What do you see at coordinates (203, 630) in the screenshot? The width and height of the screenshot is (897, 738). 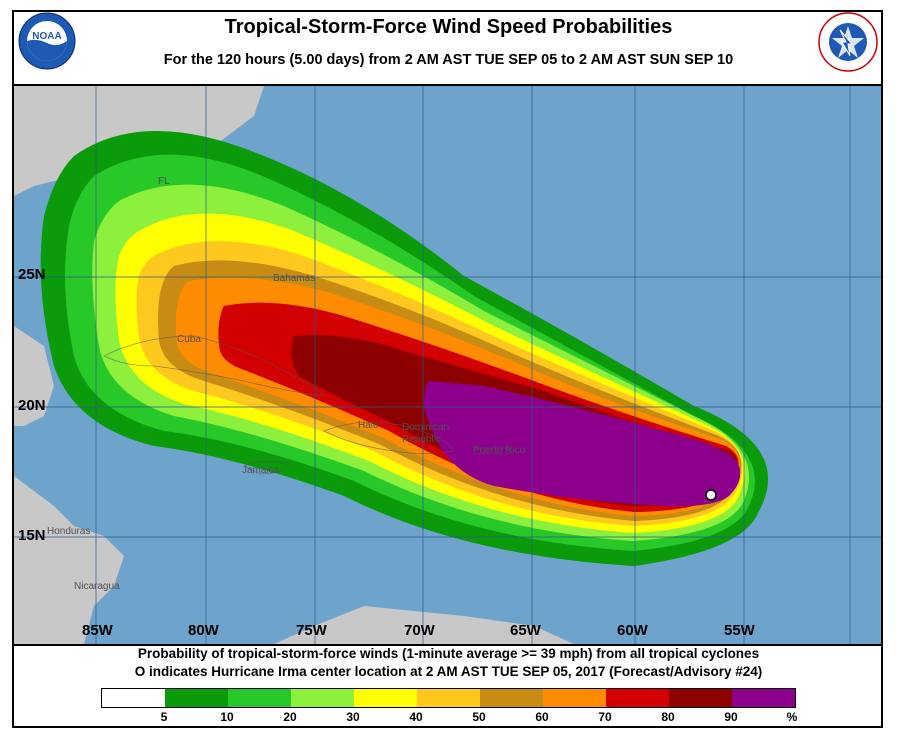 I see `lon-label-80w: 80W` at bounding box center [203, 630].